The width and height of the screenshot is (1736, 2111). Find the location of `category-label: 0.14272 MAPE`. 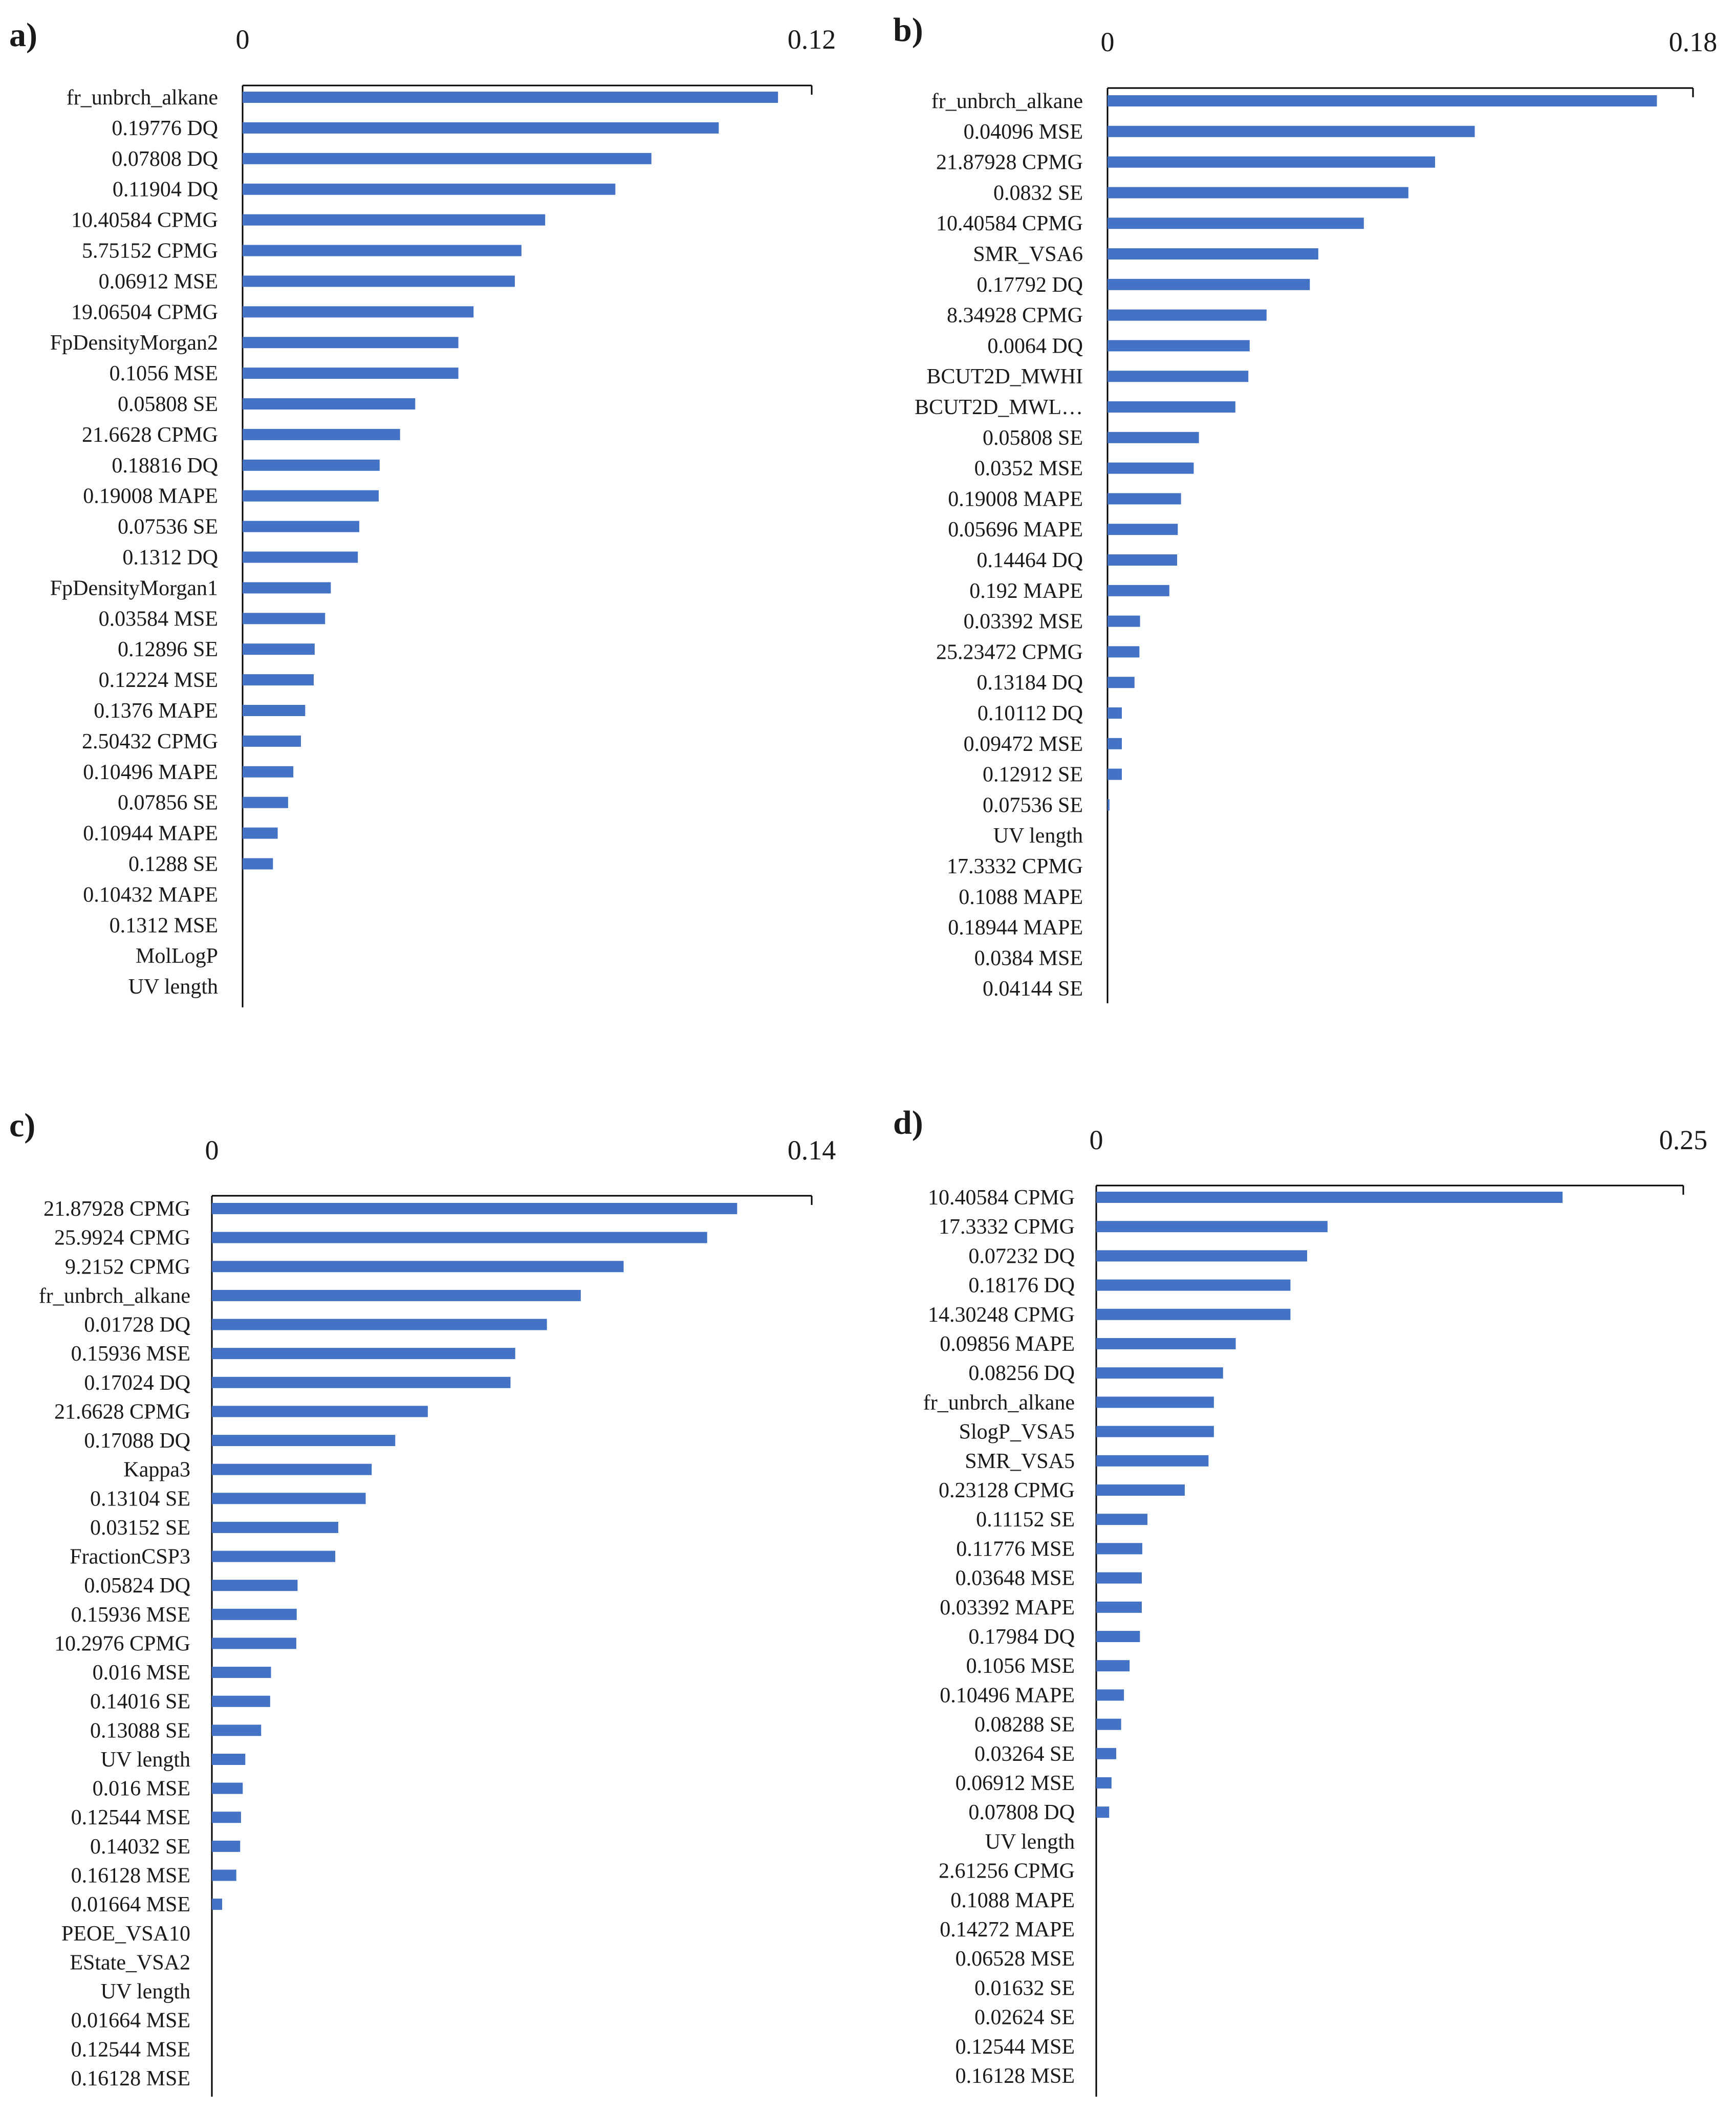

category-label: 0.14272 MAPE is located at coordinates (1007, 1930).